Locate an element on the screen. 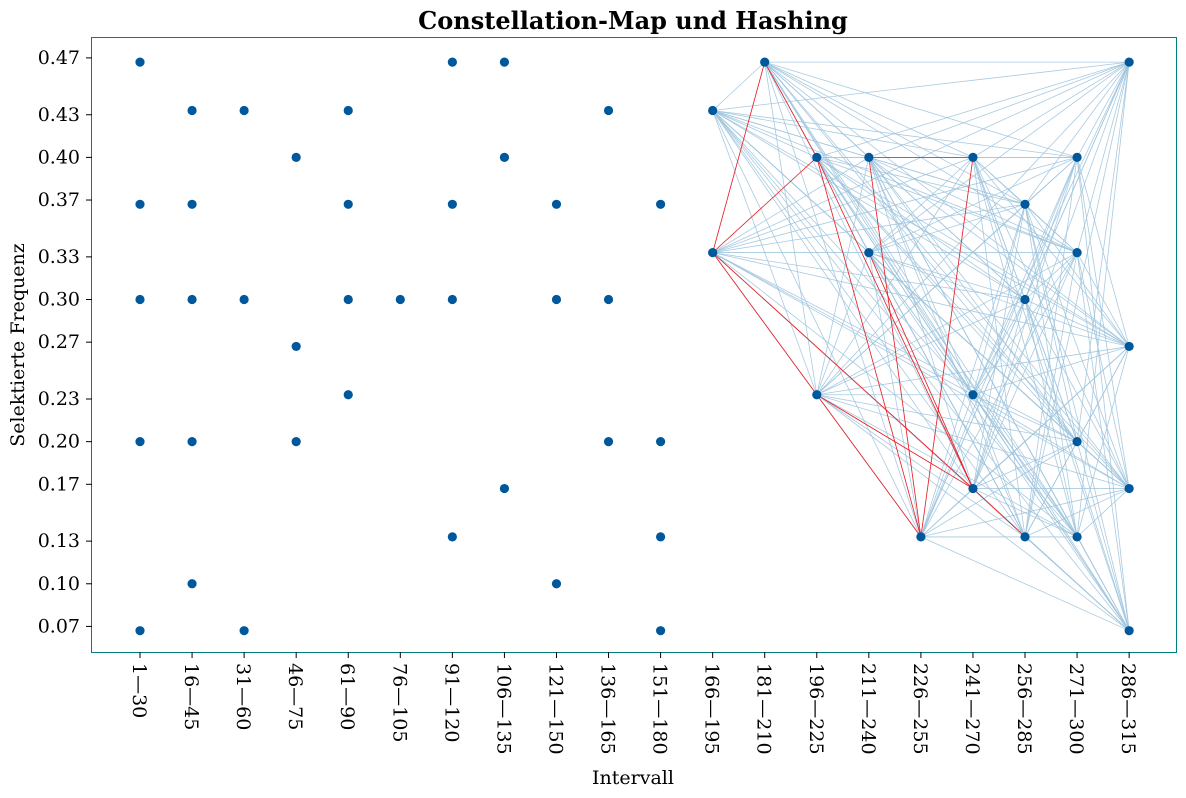 The height and width of the screenshot is (798, 1186). y-tick-label: 0.47 is located at coordinates (59, 58).